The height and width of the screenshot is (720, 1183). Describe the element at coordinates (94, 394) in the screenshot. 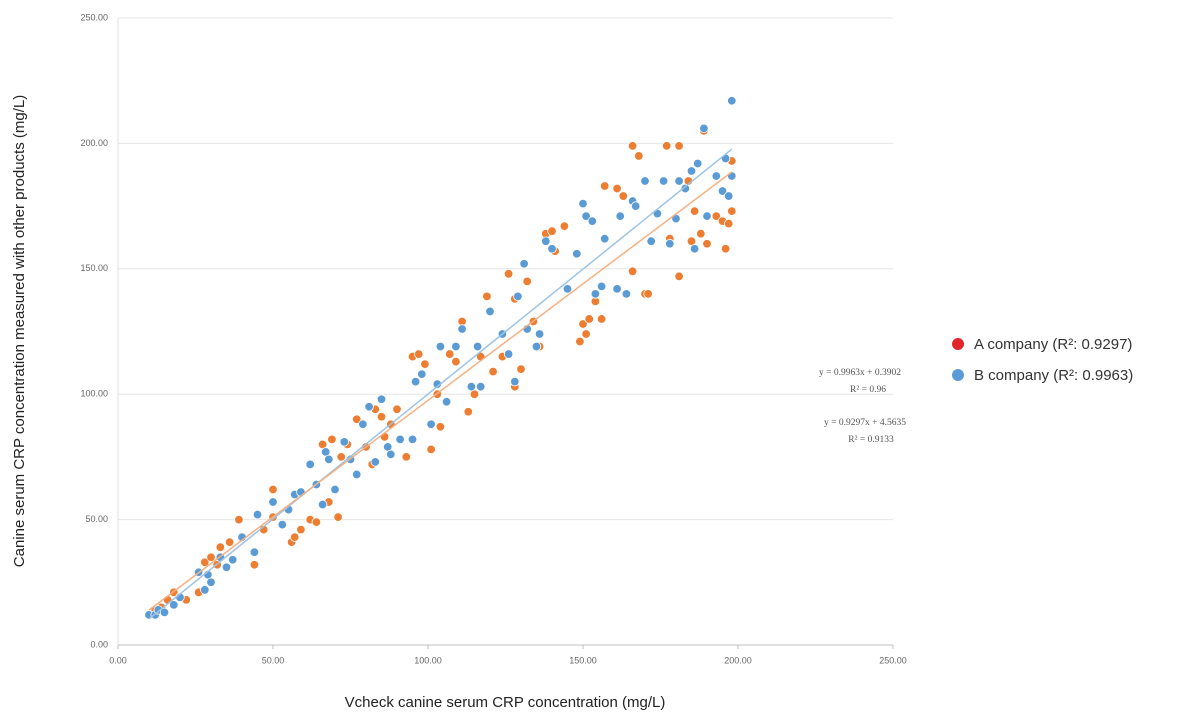

I see `y-tick-label: 100.00` at that location.